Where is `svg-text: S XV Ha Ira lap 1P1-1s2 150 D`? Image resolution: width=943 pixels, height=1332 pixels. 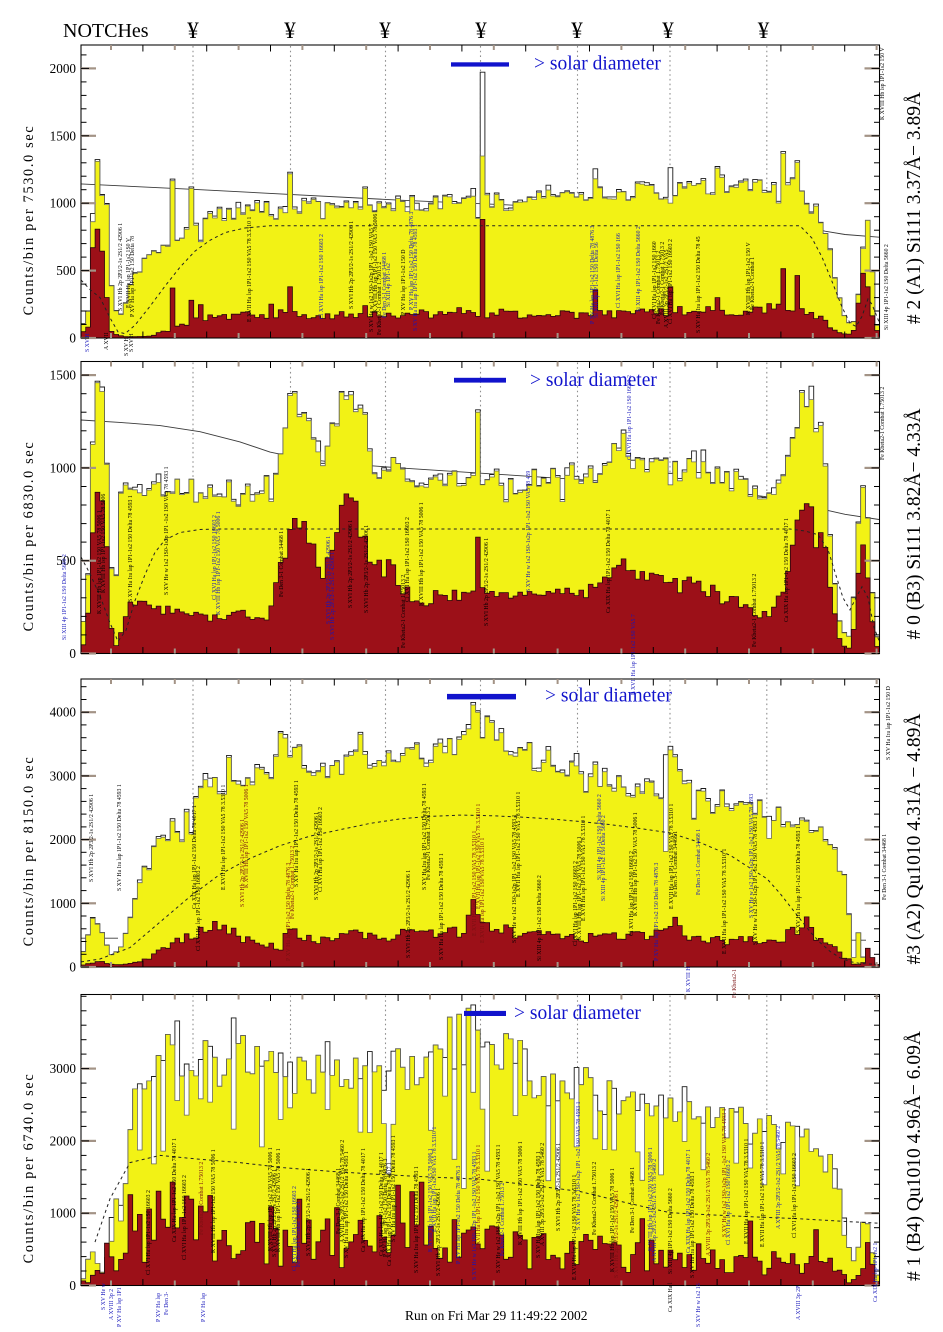
svg-text: S XV Ha Ira lap 1P1-1s2 150 D is located at coordinates (889, 723).